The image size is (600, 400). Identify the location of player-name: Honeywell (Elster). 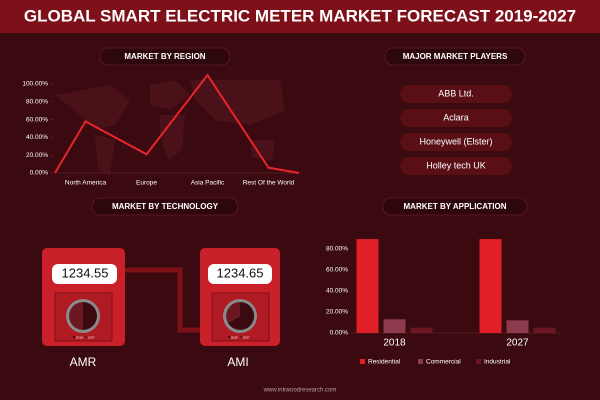
(455, 141).